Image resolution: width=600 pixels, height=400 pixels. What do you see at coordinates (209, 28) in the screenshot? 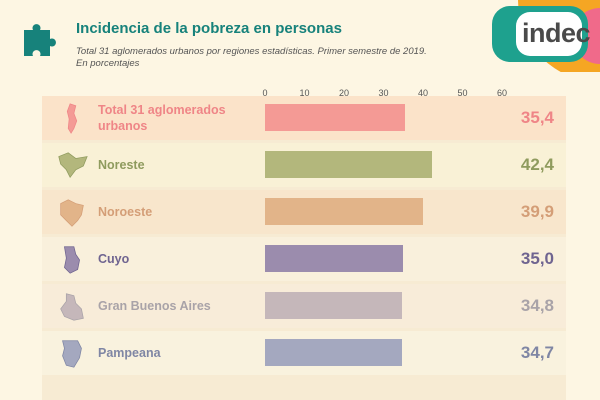
I see `chart-title: Incidencia de la pobreza en personas` at bounding box center [209, 28].